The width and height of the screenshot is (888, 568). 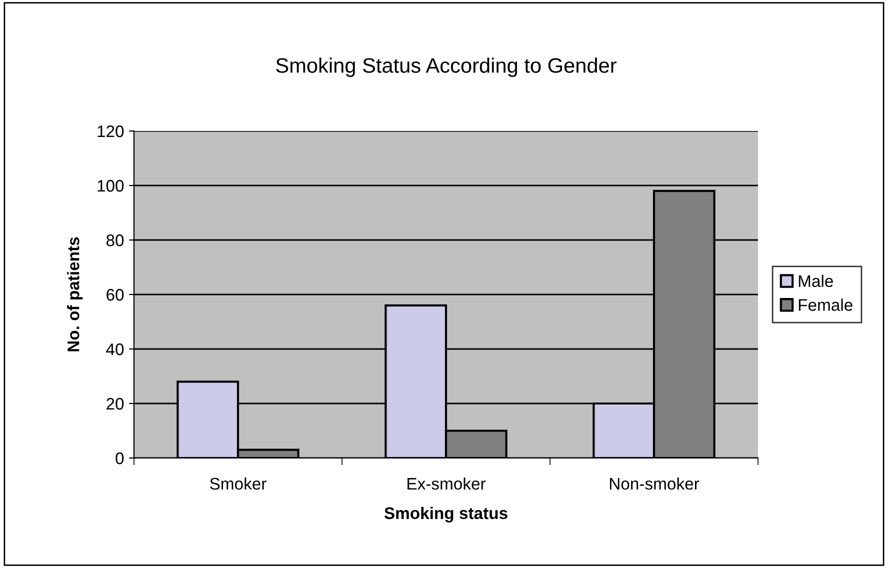 What do you see at coordinates (447, 483) in the screenshot?
I see `x-tick-label: Ex-smoker` at bounding box center [447, 483].